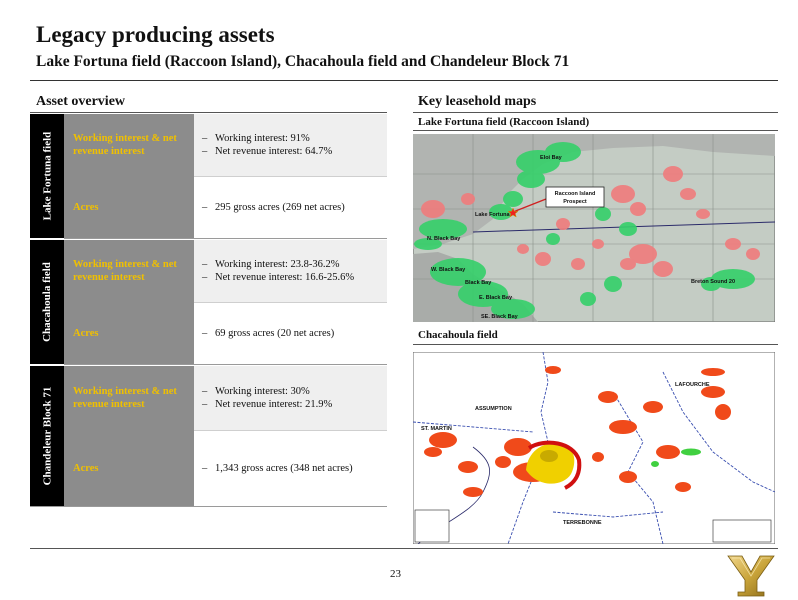 The image size is (798, 600). Describe the element at coordinates (81, 101) in the screenshot. I see `asset-overview-heading: Asset overview` at that location.